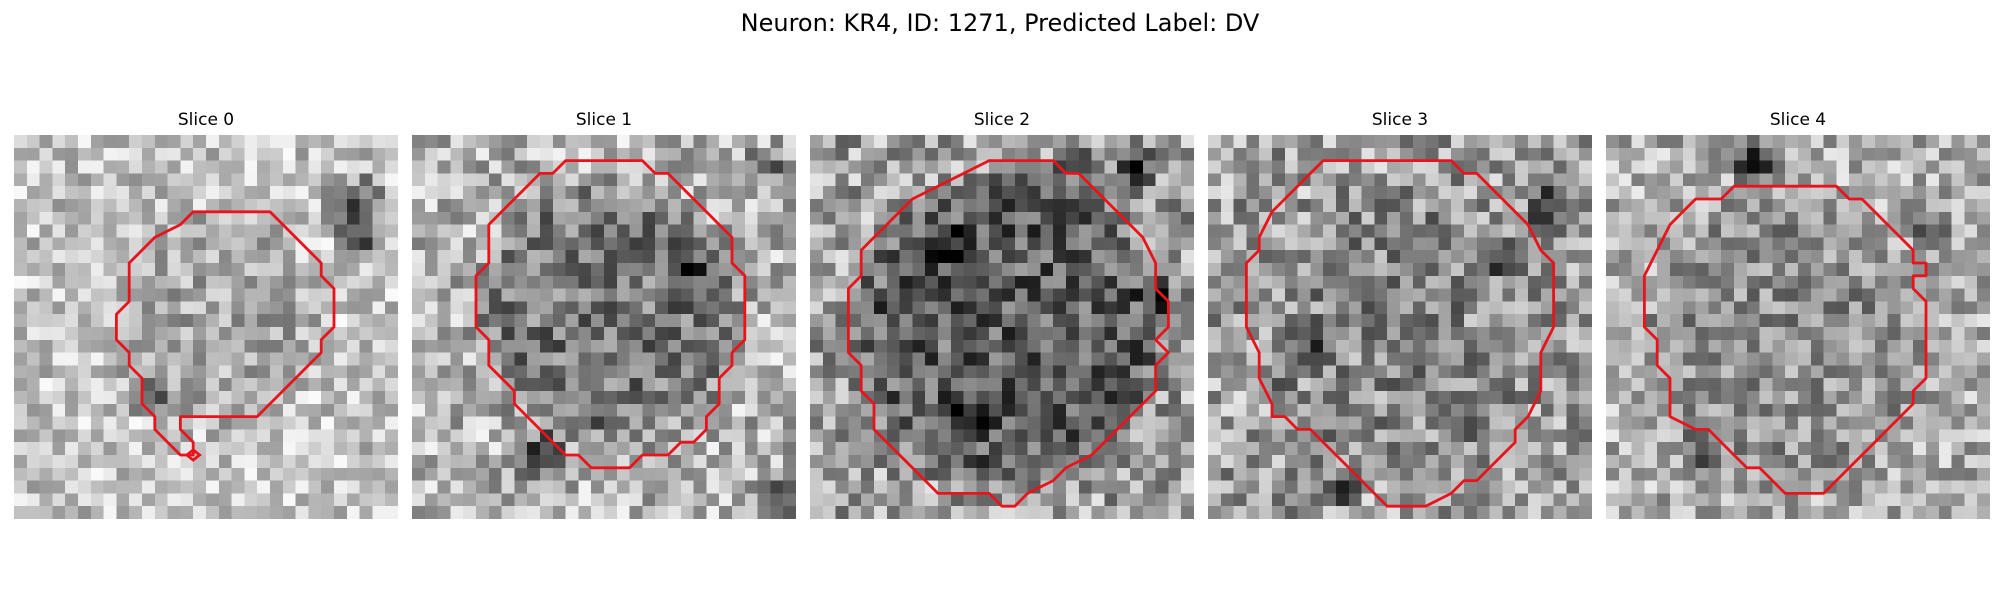 This screenshot has height=600, width=2000. Describe the element at coordinates (1798, 120) in the screenshot. I see `slice-title-4: Slice 4` at that location.